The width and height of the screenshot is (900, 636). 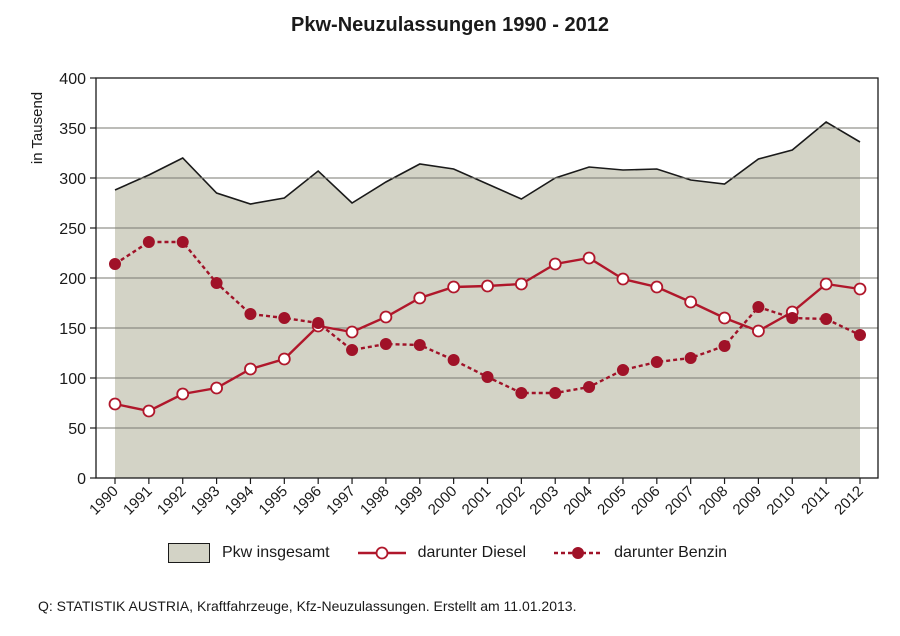 What do you see at coordinates (578, 553) in the screenshot?
I see `legend-line-benzin-icon` at bounding box center [578, 553].